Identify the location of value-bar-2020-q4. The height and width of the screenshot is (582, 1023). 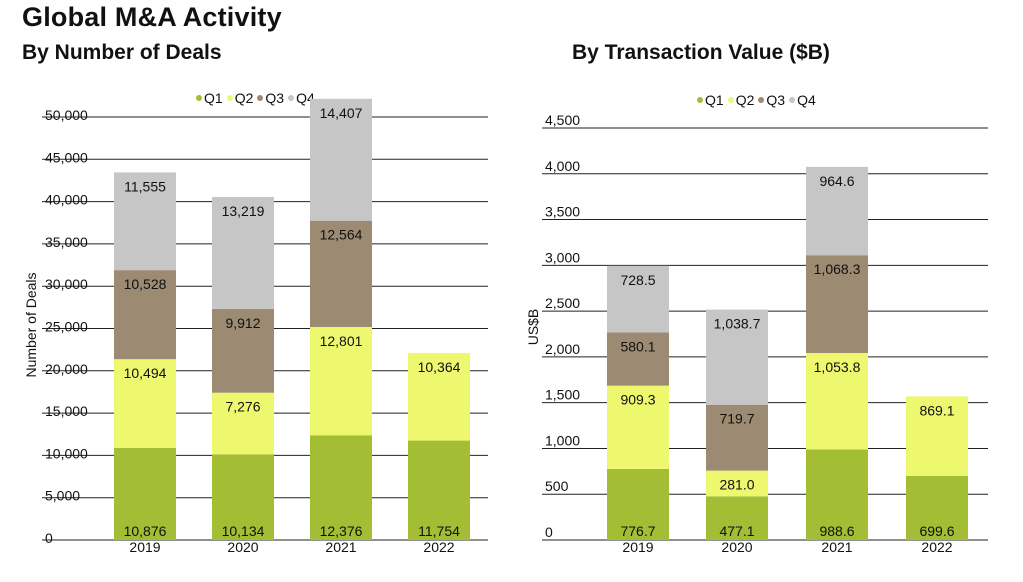
(737, 357).